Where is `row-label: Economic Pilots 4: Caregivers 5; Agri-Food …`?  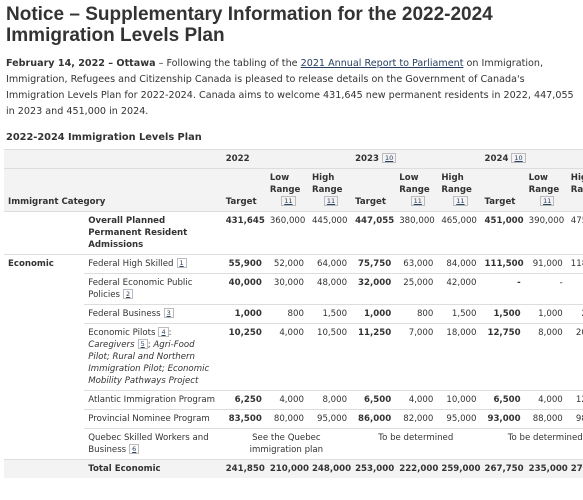 row-label: Economic Pilots 4: Caregivers 5; Agri-Food … is located at coordinates (153, 357).